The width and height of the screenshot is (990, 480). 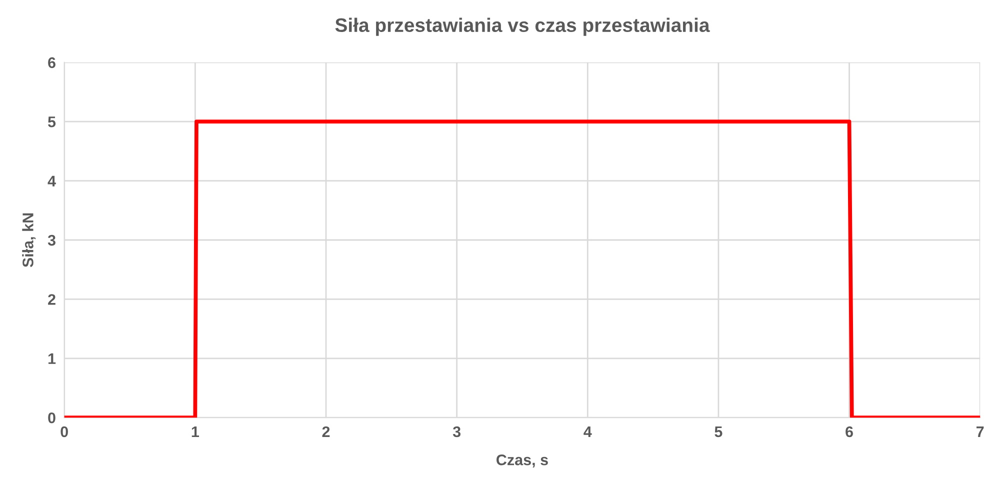 I want to click on x-tick-label: 2, so click(x=326, y=432).